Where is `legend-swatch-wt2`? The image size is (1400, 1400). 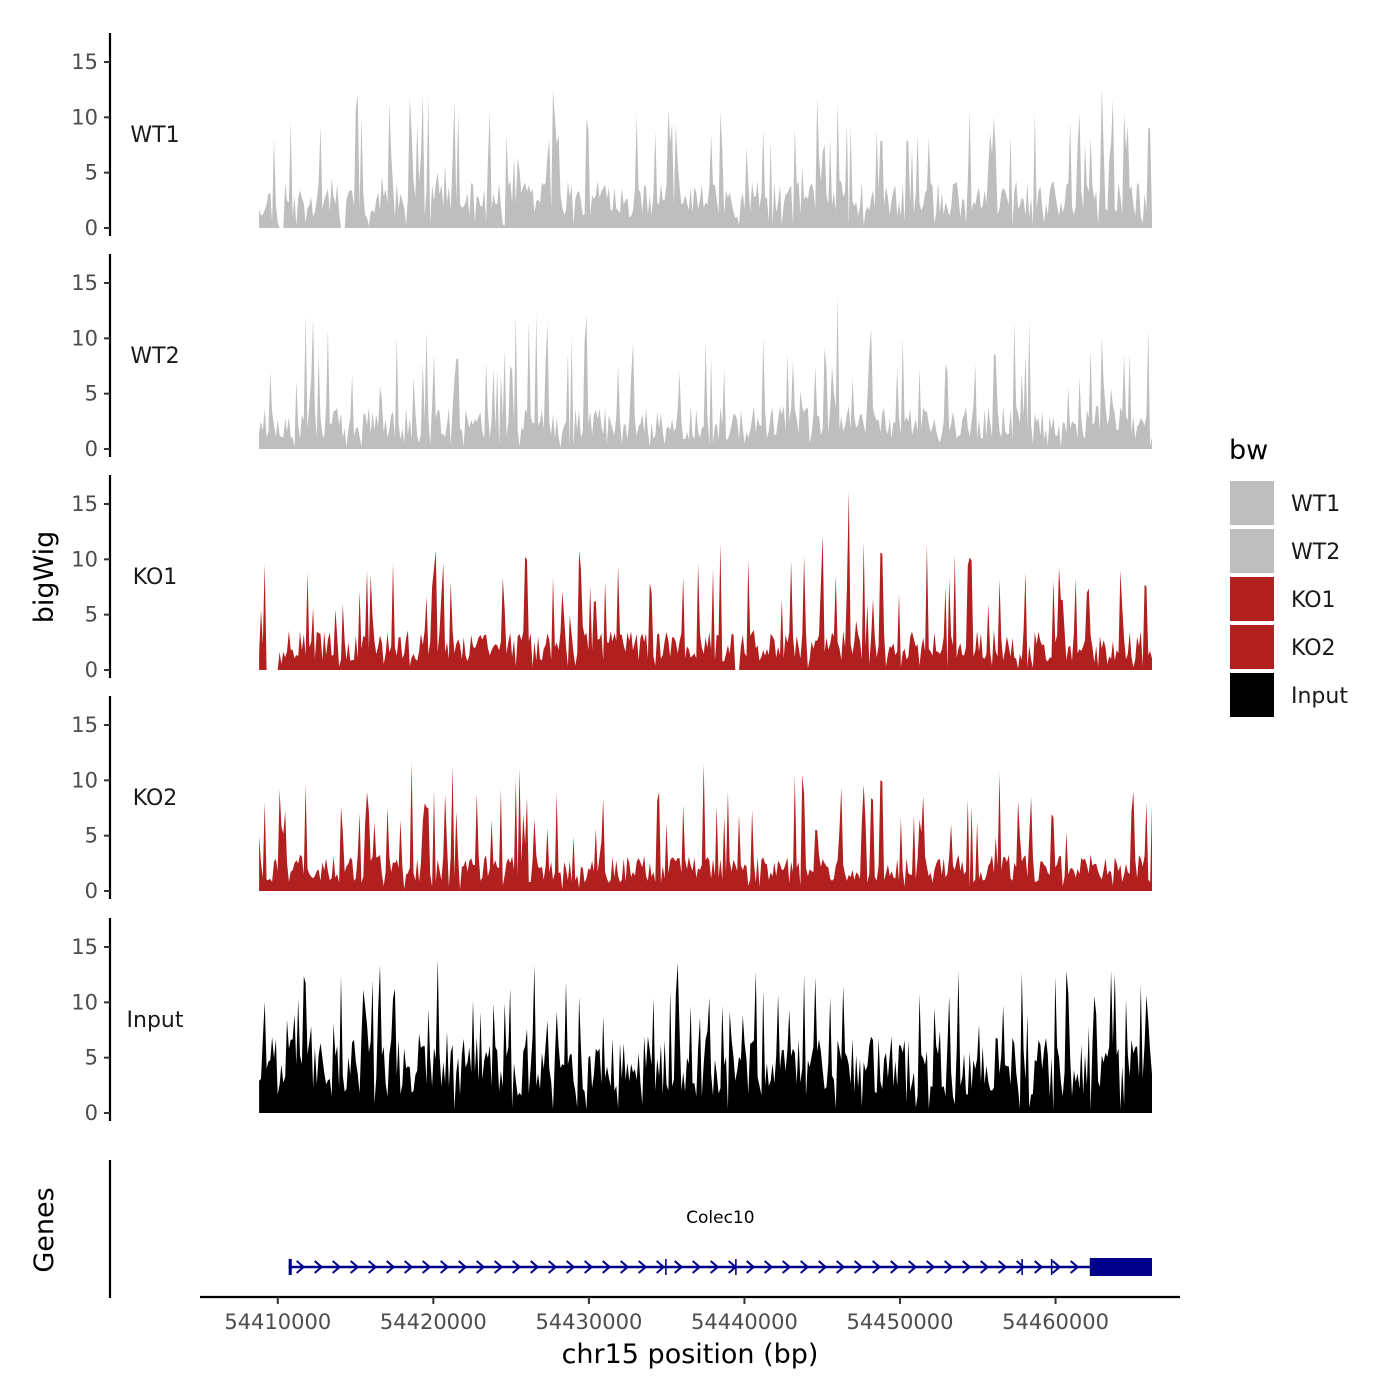
legend-swatch-wt2 is located at coordinates (1252, 551).